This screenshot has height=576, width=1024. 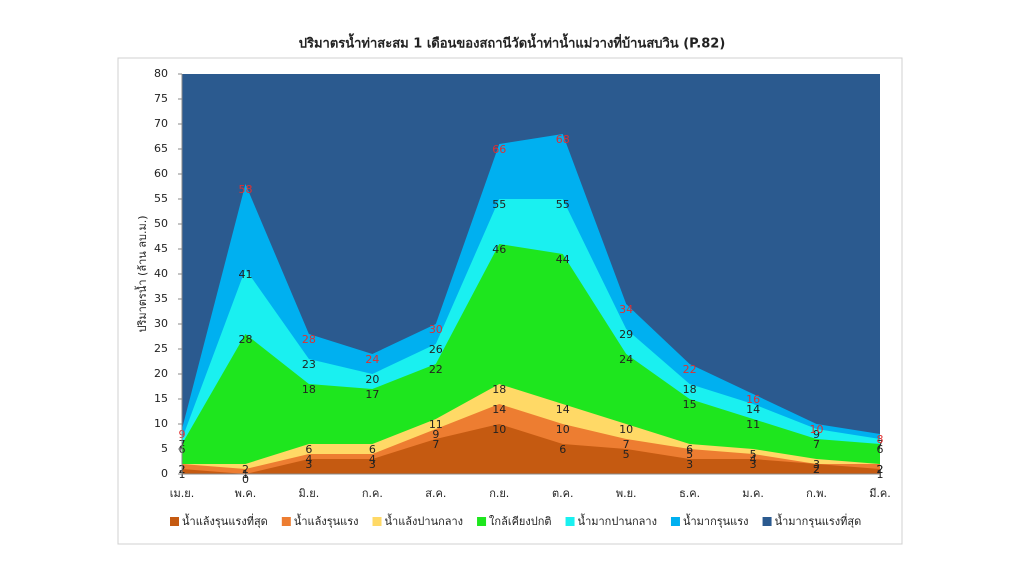 What do you see at coordinates (164, 473) in the screenshot?
I see `y-tick-label: 0` at bounding box center [164, 473].